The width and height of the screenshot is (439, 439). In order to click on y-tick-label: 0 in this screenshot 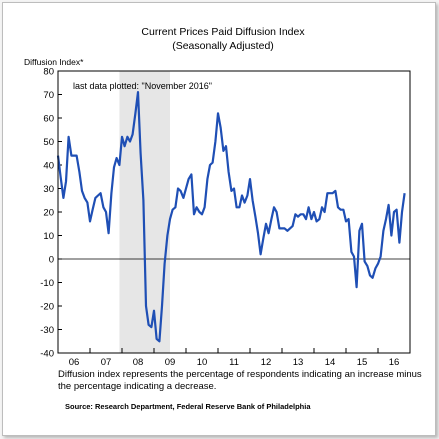, I will do `click(51, 260)`.